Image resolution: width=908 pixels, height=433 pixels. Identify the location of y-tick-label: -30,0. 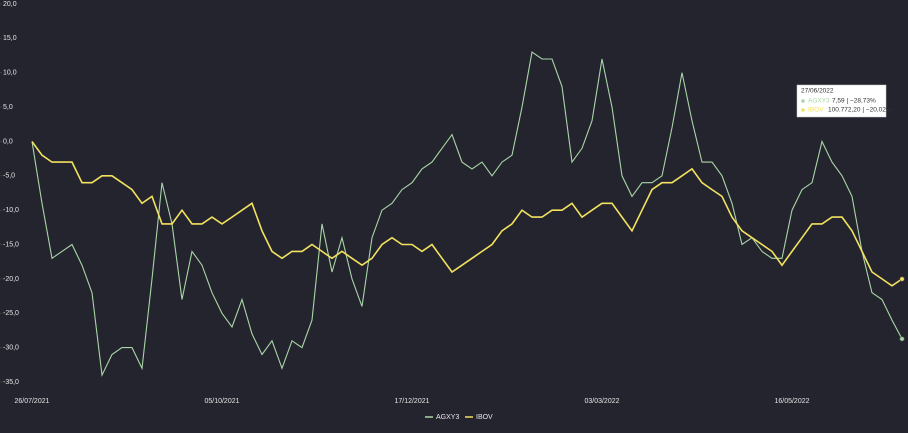
(11, 347).